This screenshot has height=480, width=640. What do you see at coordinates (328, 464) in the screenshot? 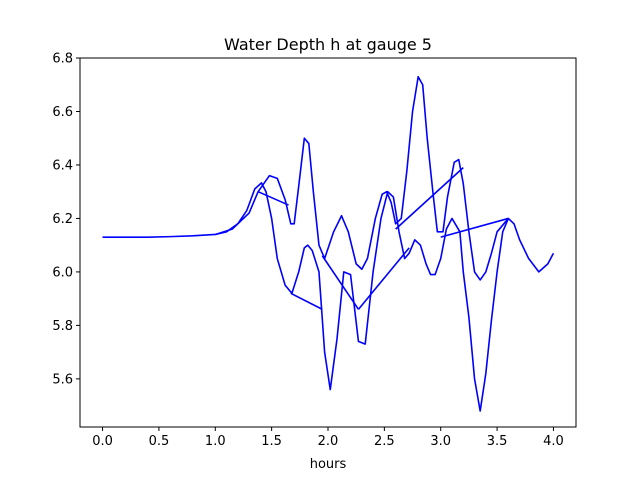
I see `x-axis-label: hours` at bounding box center [328, 464].